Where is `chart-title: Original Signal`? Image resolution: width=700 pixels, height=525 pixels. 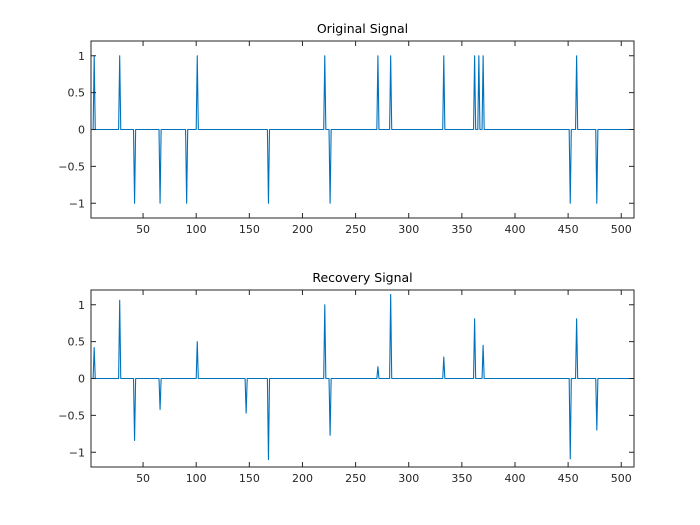 chart-title: Original Signal is located at coordinates (362, 28).